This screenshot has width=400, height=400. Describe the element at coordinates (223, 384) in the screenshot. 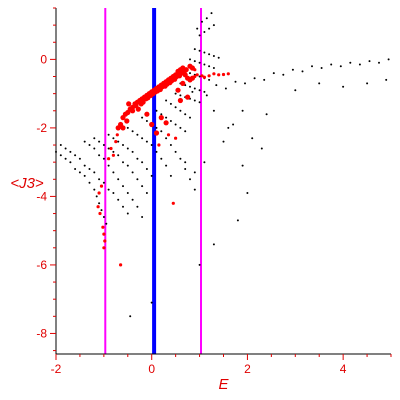

I see `x-axis-title: E` at that location.